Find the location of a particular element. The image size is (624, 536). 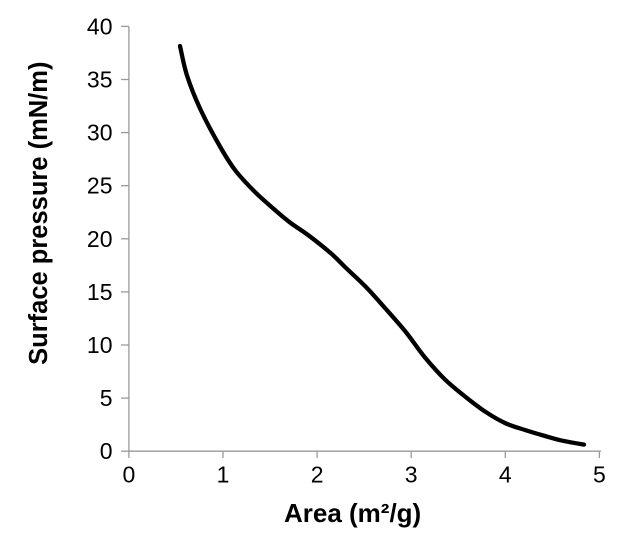

svg-text: 20 is located at coordinates (100, 239).